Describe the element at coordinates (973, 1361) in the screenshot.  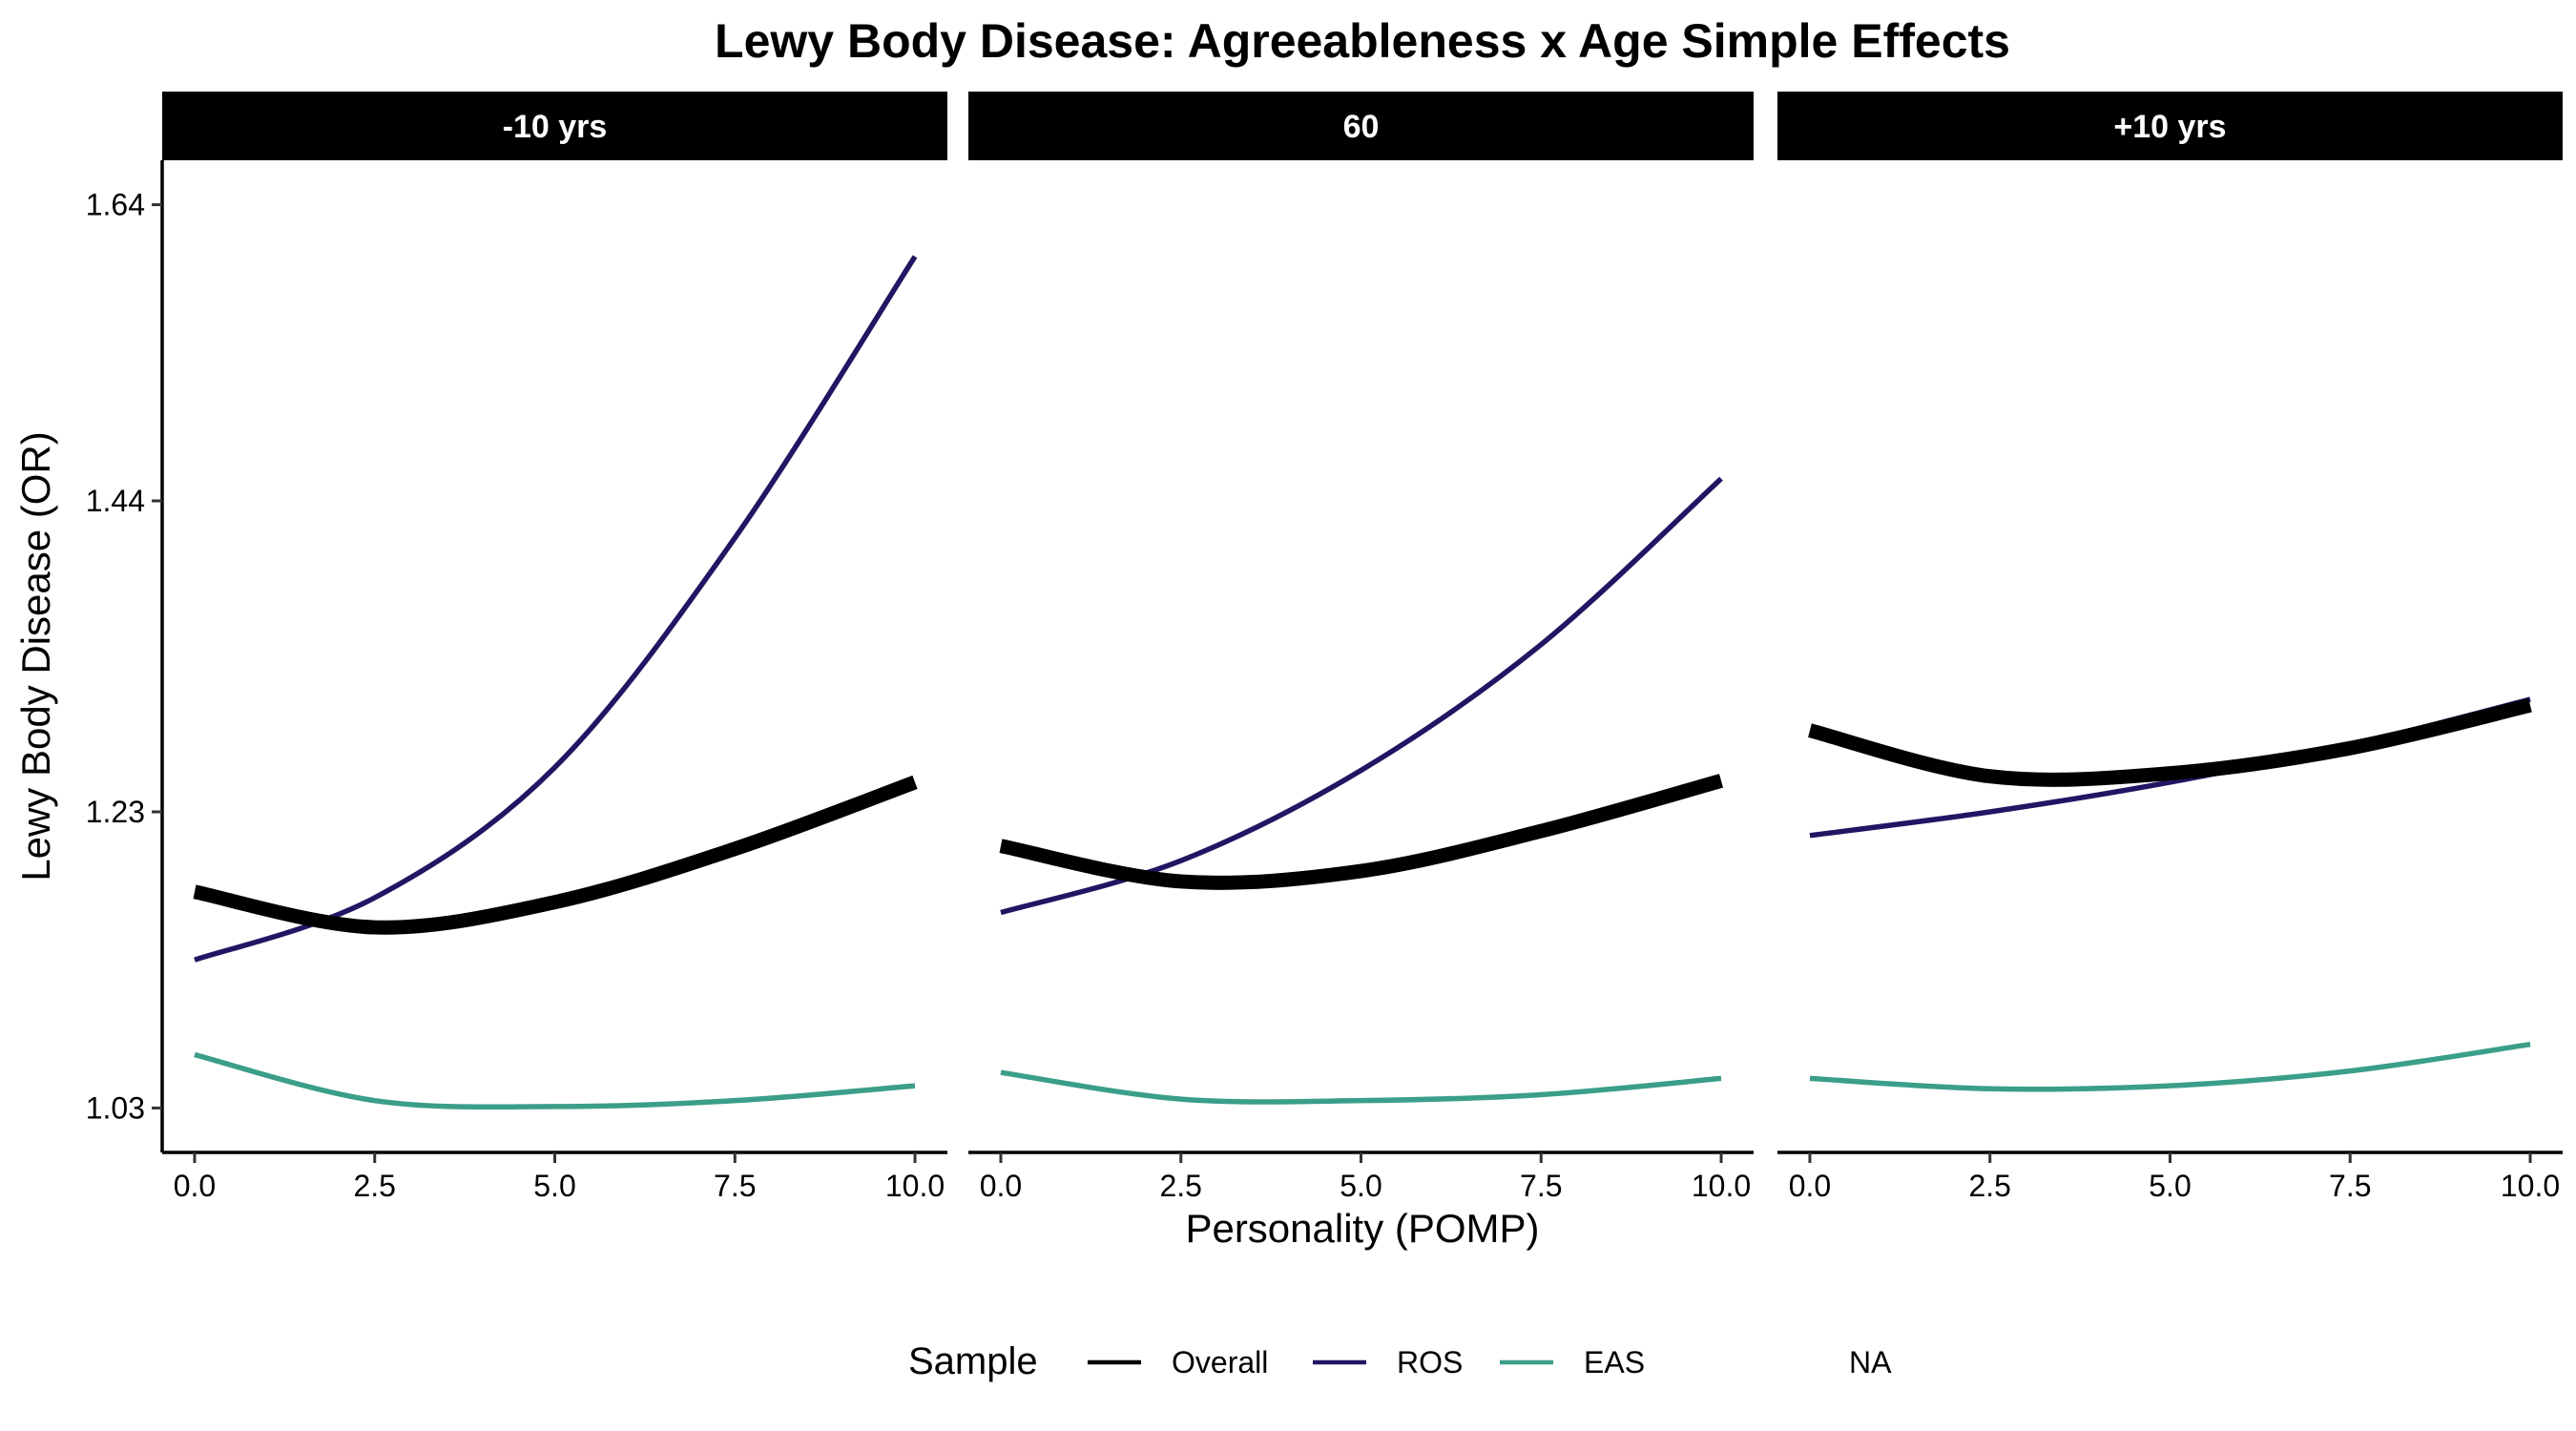
I see `legend-title: Sample` at that location.